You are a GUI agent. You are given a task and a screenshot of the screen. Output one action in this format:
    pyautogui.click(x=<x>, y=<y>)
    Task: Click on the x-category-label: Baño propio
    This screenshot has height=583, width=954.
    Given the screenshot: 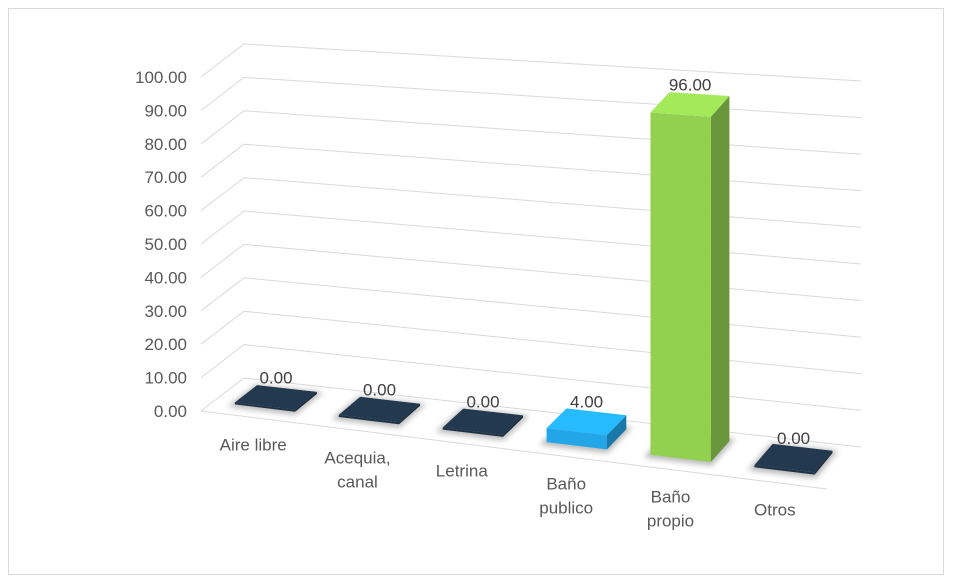 What is the action you would take?
    pyautogui.click(x=670, y=509)
    